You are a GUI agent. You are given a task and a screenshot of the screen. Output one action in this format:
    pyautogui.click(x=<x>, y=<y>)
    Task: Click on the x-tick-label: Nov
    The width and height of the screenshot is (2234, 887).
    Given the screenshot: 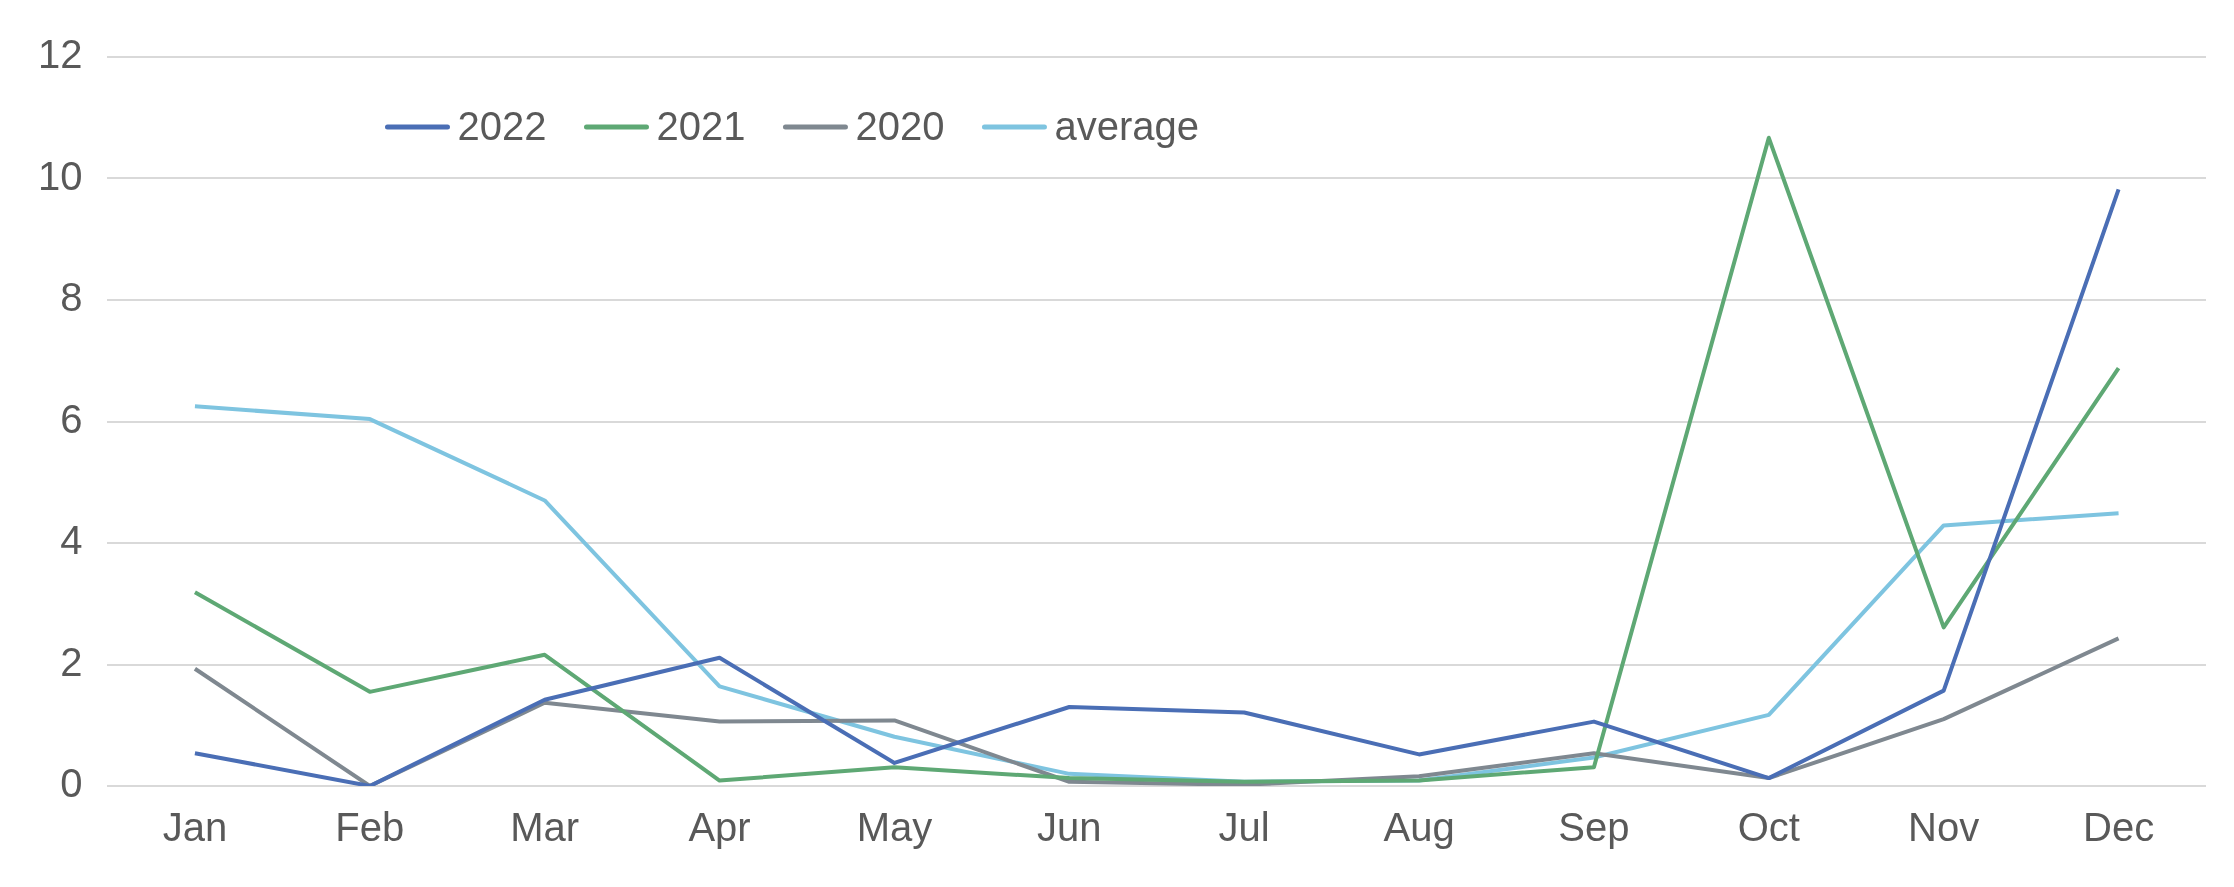 What is the action you would take?
    pyautogui.click(x=1944, y=827)
    